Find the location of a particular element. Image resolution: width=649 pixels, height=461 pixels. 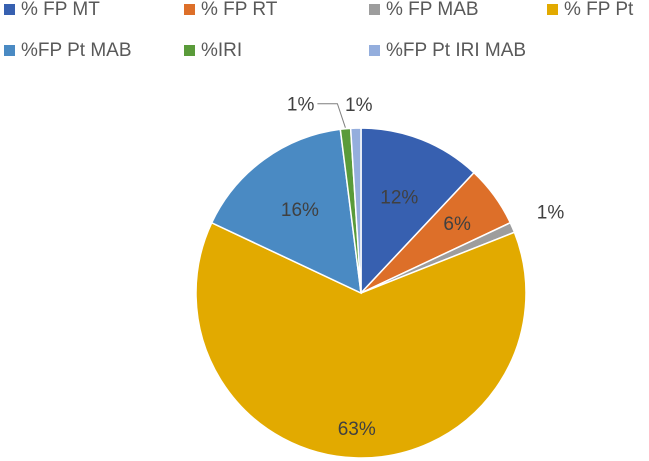

leader-lines is located at coordinates (331, 115).